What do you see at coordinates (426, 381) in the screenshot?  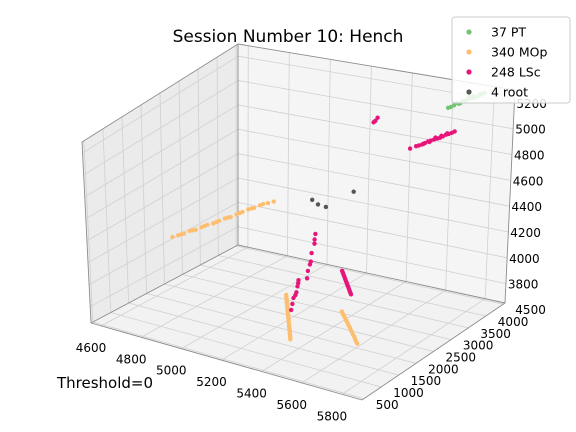 I see `y-tick-label: 1500` at bounding box center [426, 381].